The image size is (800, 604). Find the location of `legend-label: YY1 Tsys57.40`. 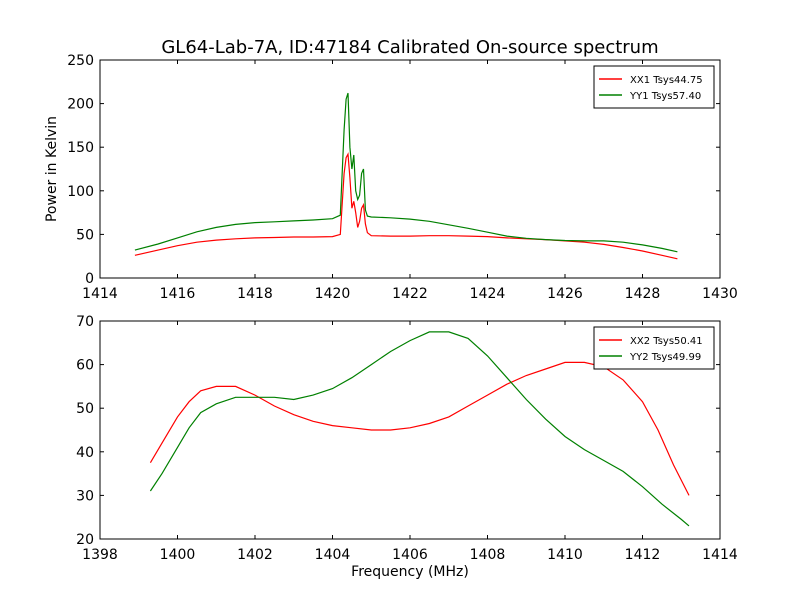

legend-label: YY1 Tsys57.40 is located at coordinates (665, 96).